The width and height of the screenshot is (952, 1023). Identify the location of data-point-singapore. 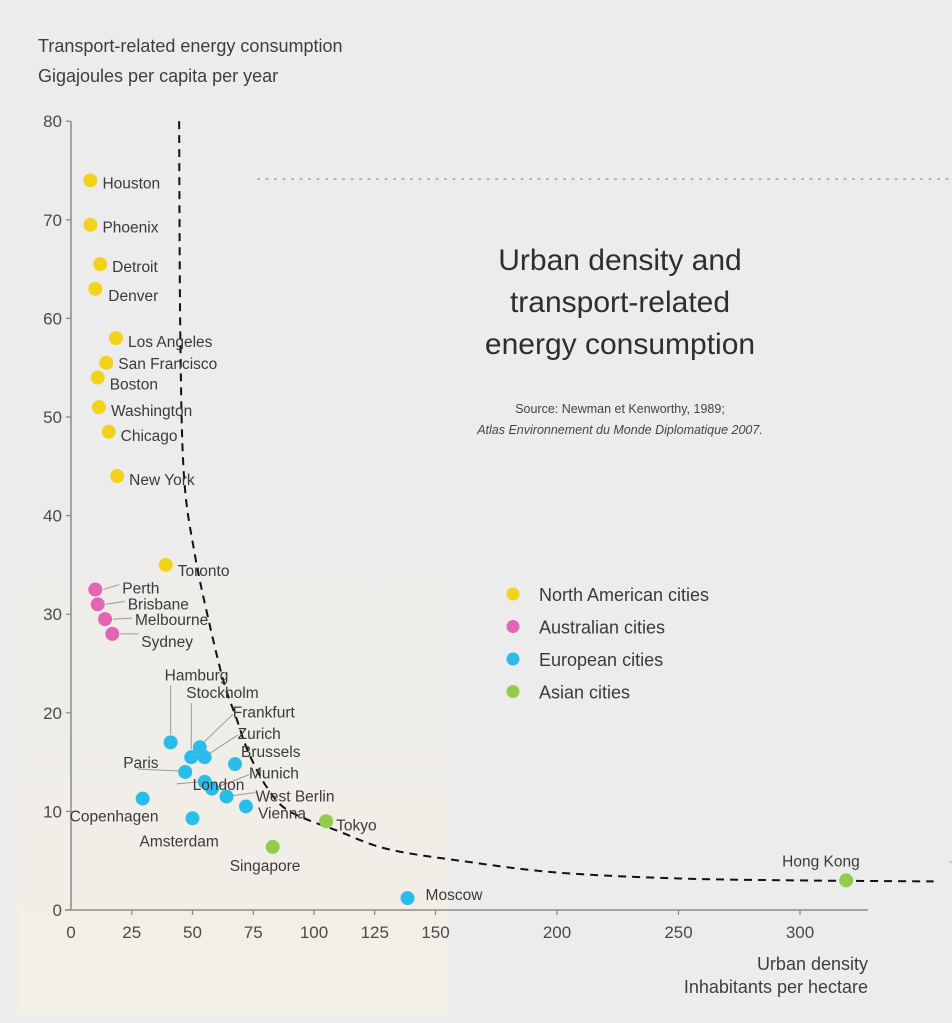
(272, 846).